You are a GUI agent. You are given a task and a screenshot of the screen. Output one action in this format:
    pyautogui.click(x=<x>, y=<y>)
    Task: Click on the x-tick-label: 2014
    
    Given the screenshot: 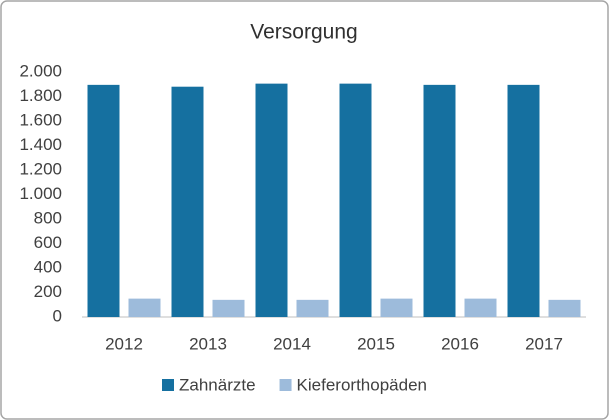 What is the action you would take?
    pyautogui.click(x=292, y=343)
    